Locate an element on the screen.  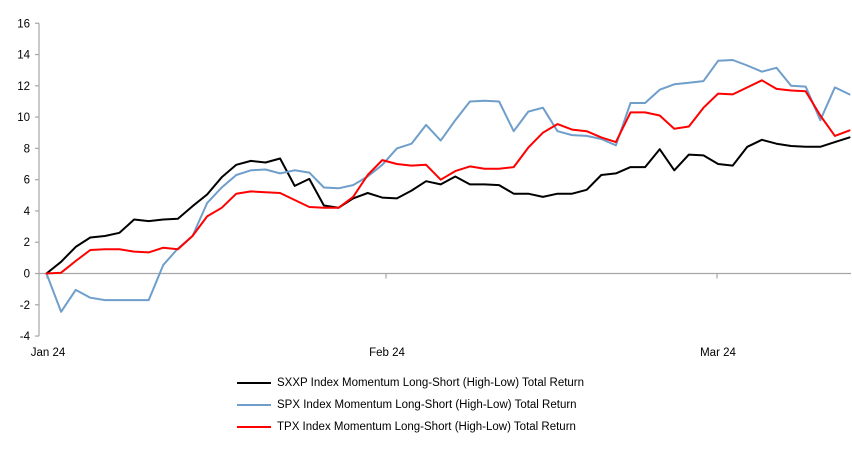
x-tick-label: Feb 24 is located at coordinates (387, 353).